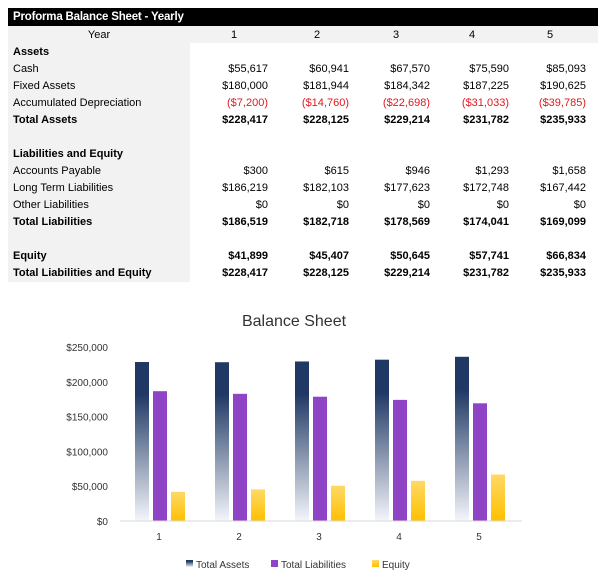 The height and width of the screenshot is (586, 609). What do you see at coordinates (303, 69) in the screenshot?
I see `table-row: Cash $55,617 $60,941 $67,570 $75,590 $85,093` at bounding box center [303, 69].